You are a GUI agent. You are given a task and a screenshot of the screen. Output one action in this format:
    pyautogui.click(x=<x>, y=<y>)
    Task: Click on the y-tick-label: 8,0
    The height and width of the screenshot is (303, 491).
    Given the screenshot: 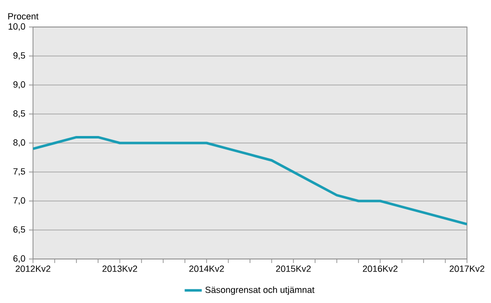 What is the action you would take?
    pyautogui.click(x=19, y=143)
    